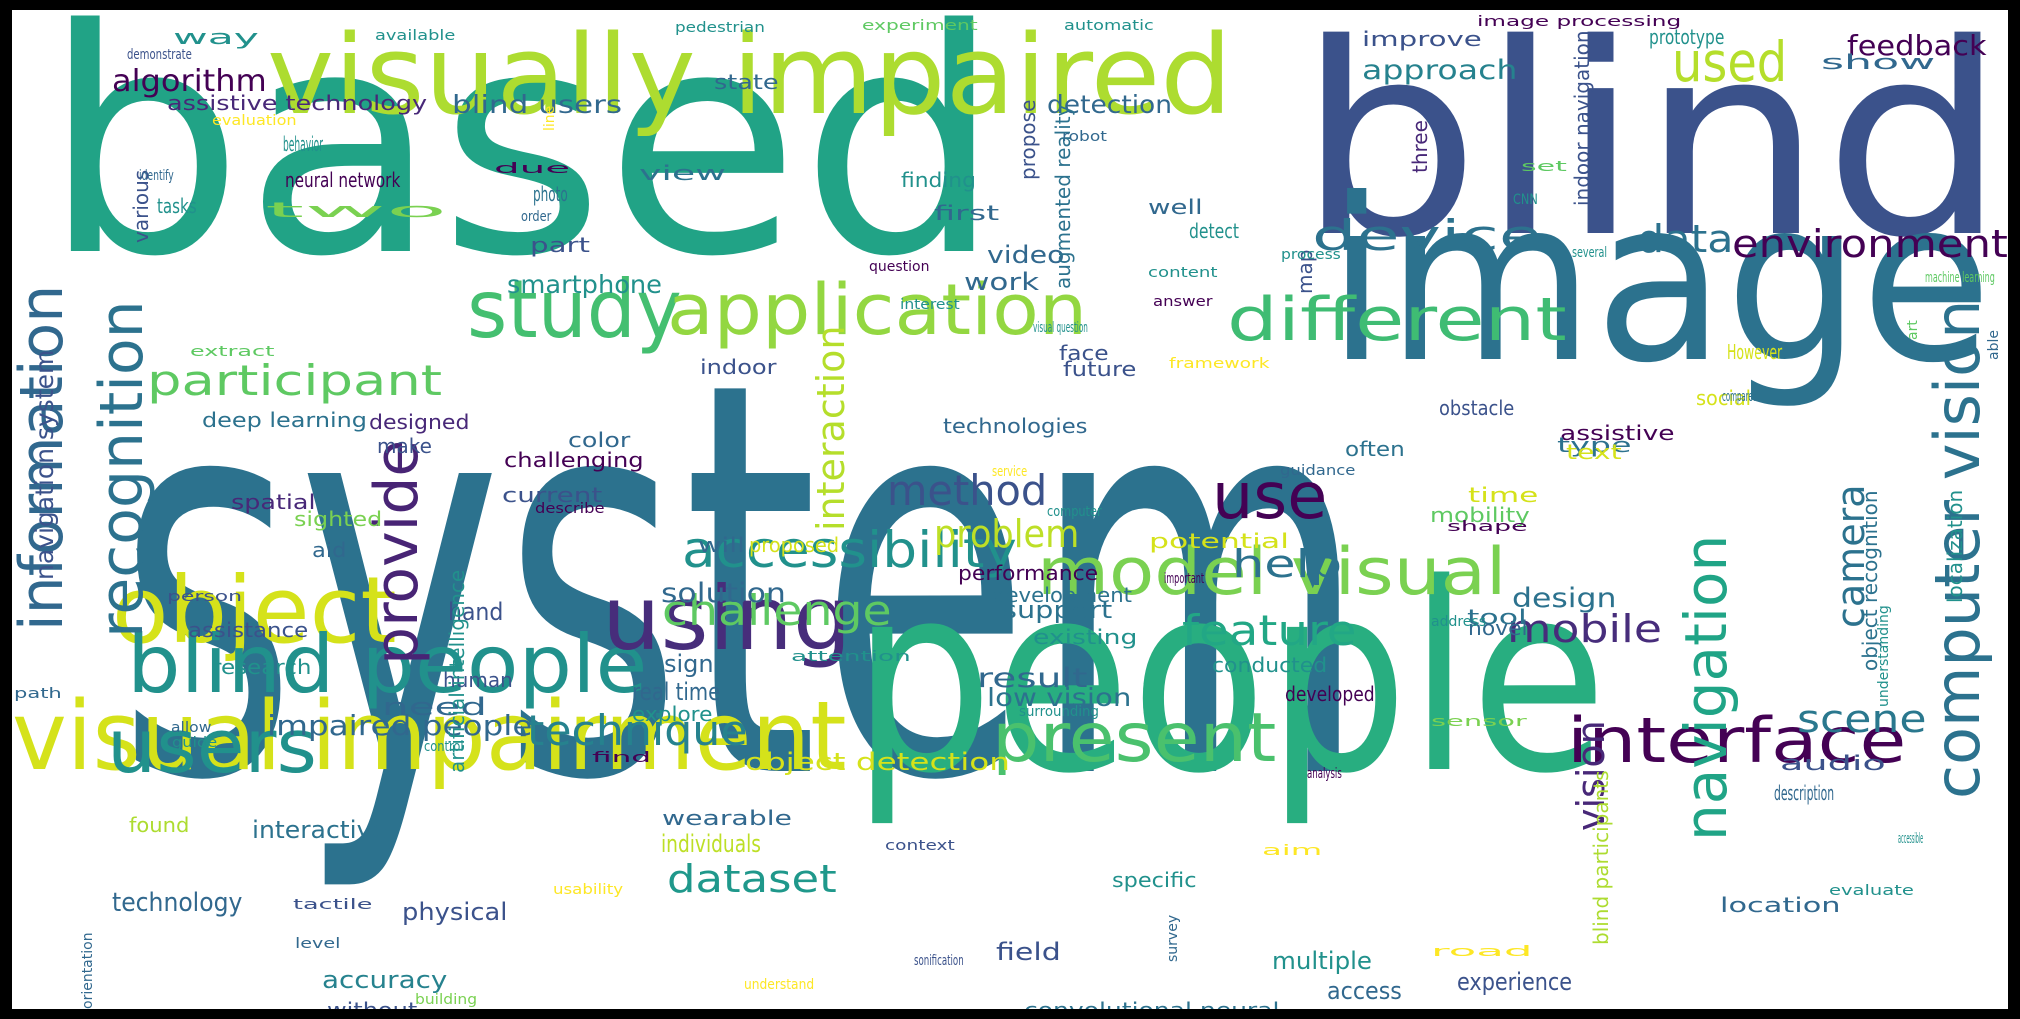 Image resolution: width=2020 pixels, height=1019 pixels. I want to click on word-three: three, so click(1420, 146).